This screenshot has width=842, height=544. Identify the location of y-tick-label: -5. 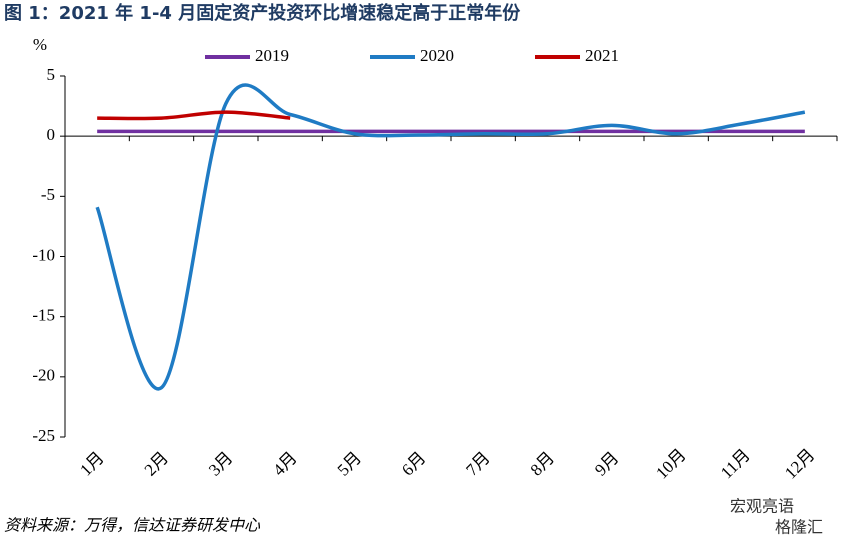
(48, 194).